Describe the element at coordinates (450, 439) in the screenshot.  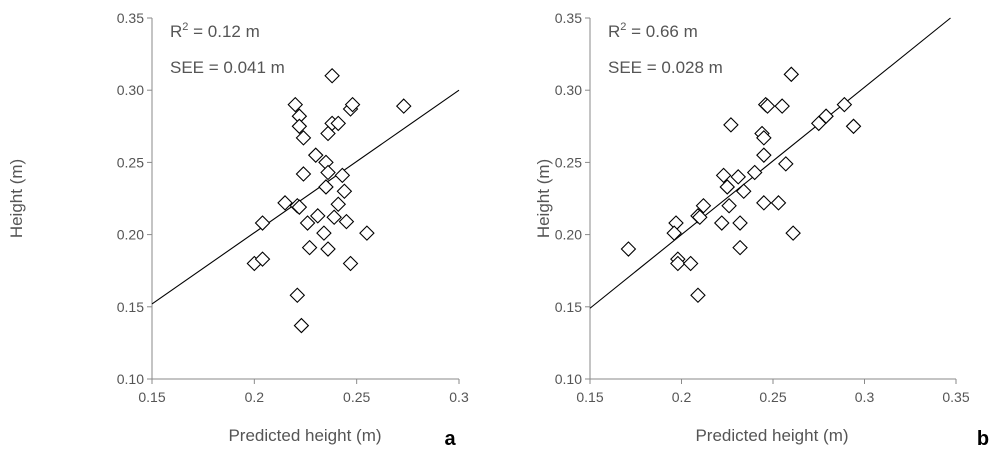
I see `panel-label: a` at that location.